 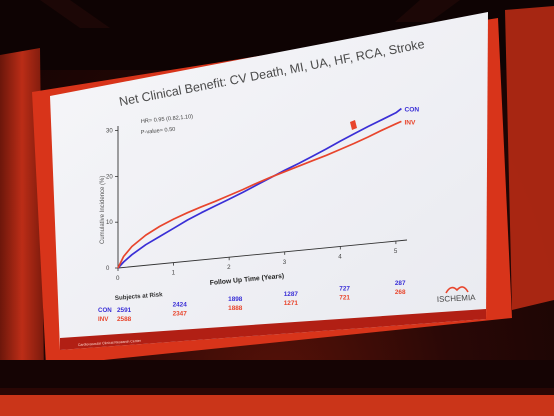 I want to click on series-label-con: CON, so click(x=411, y=110).